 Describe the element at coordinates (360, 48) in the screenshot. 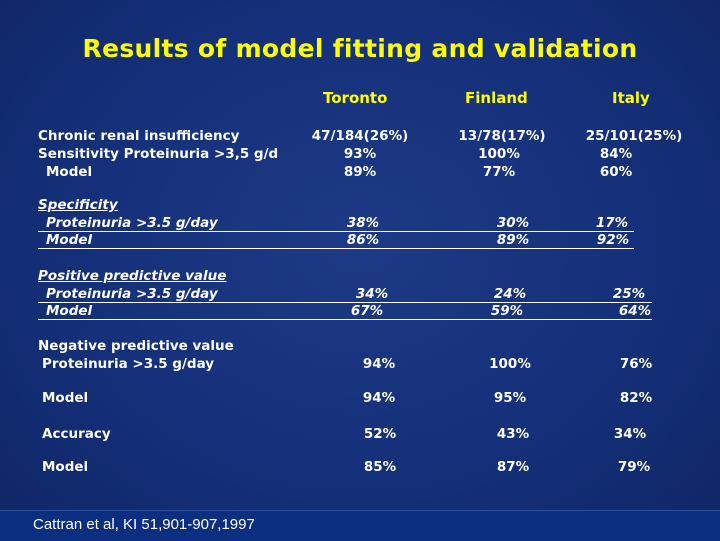

I see `slide-title: Results of model fitting and validation` at that location.